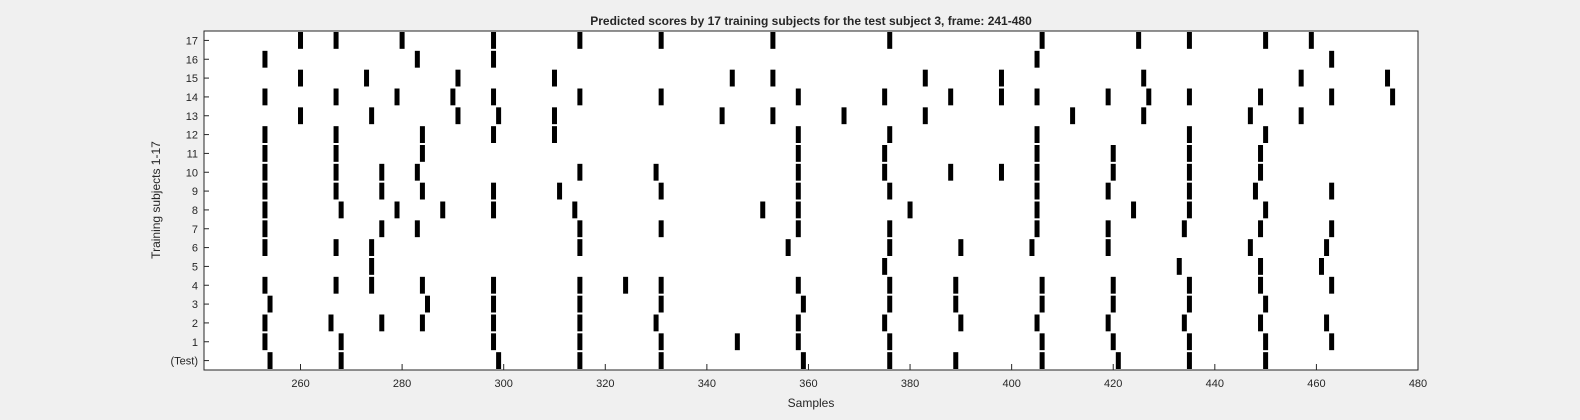  I want to click on y-tick-label: 7, so click(195, 230).